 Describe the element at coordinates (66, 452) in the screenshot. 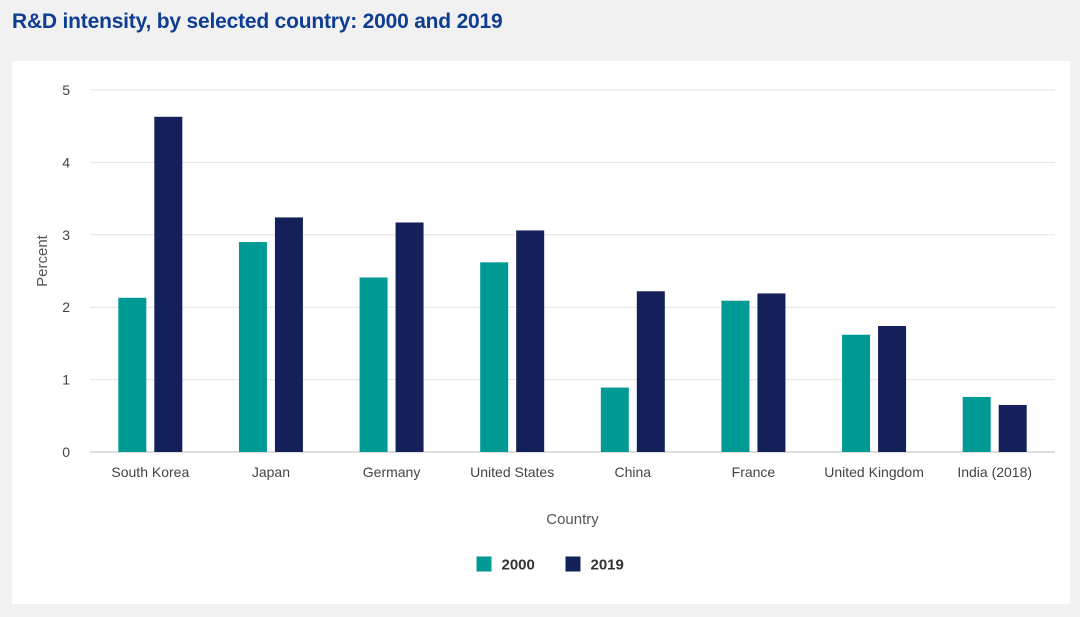

I see `y-tick-label: 0` at that location.